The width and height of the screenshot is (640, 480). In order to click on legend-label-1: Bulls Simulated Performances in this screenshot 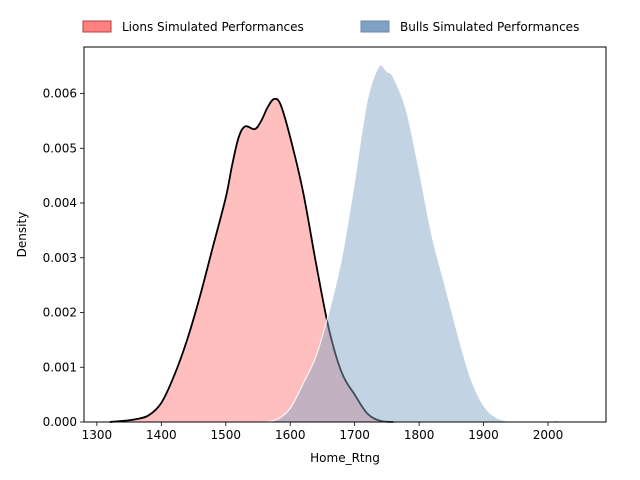, I will do `click(489, 27)`.